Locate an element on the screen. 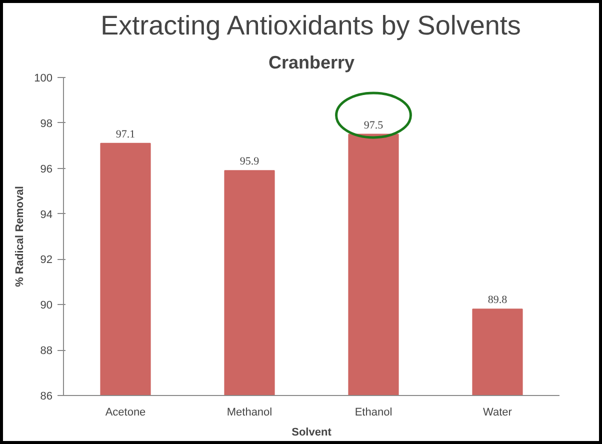 The image size is (602, 444). x-tick-label: Methanol is located at coordinates (249, 412).